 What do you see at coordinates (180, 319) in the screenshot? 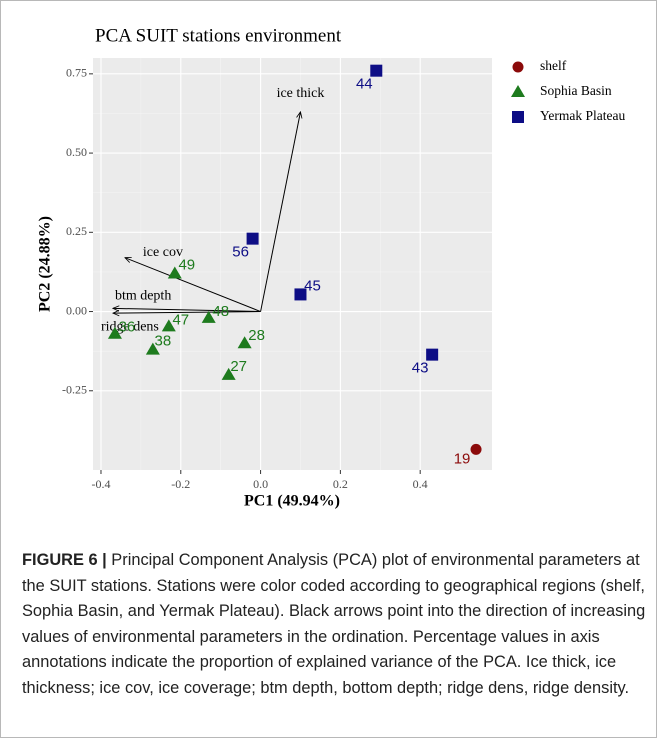
I see `point-label: 47` at bounding box center [180, 319].